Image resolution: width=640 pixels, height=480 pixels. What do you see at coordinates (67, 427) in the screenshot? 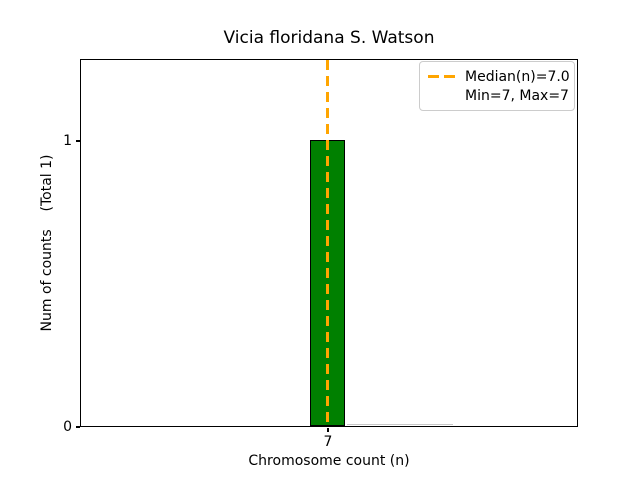
I see `y-tick-label-0: 0` at bounding box center [67, 427].